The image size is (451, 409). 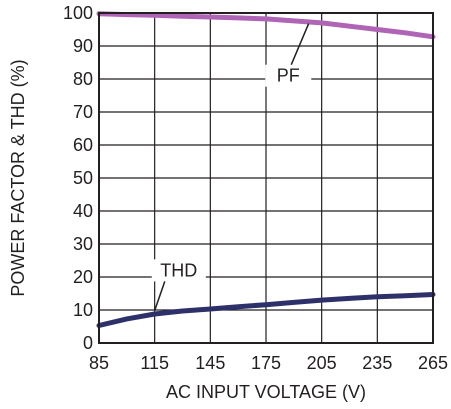 What do you see at coordinates (83, 277) in the screenshot?
I see `y-tick-label: 20` at bounding box center [83, 277].